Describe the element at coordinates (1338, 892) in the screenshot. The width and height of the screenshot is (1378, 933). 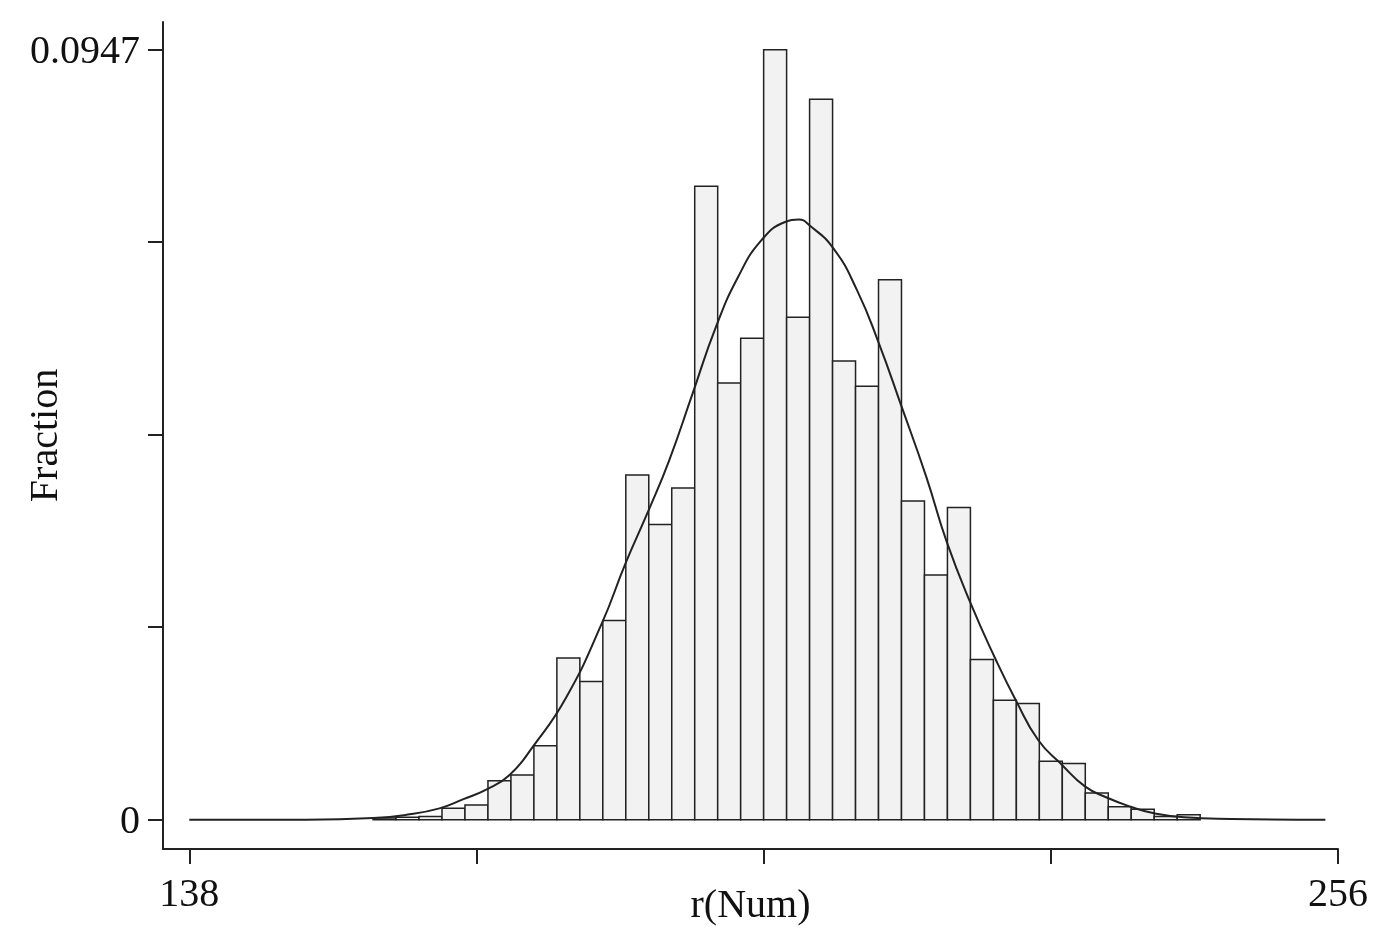
I see `x-tick-label: 256` at that location.